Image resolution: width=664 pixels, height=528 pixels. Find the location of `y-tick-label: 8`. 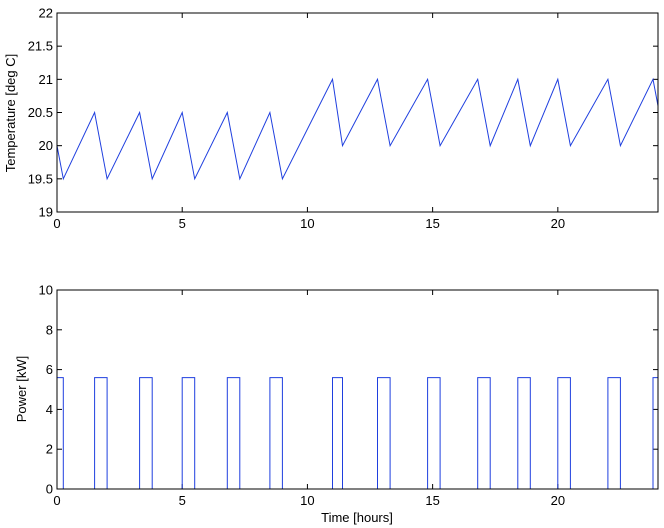

y-tick-label: 8 is located at coordinates (49, 329).